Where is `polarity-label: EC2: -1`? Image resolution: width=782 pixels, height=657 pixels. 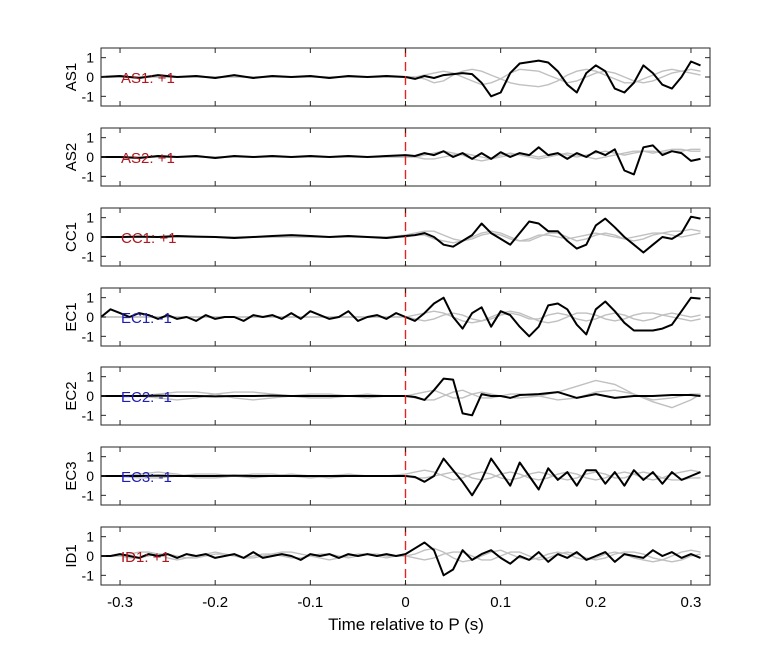 polarity-label: EC2: -1 is located at coordinates (146, 397).